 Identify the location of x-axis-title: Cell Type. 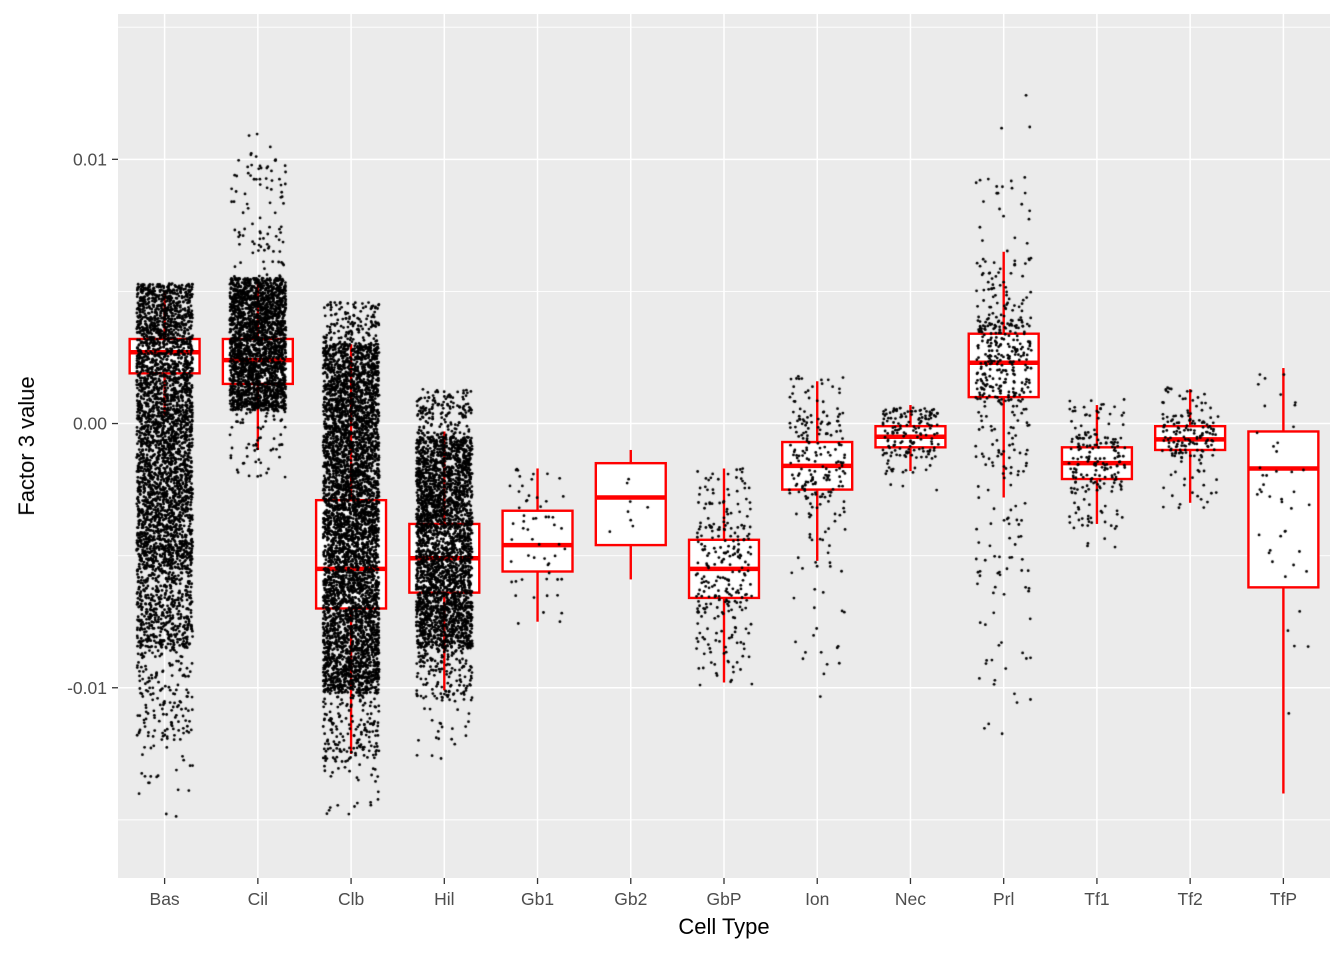
(724, 926).